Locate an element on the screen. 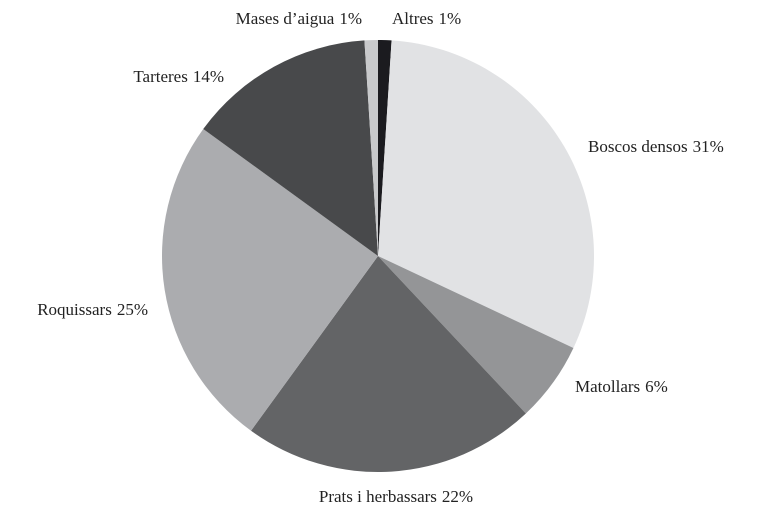 Image resolution: width=762 pixels, height=511 pixels. slice-label: Boscos densos 31% is located at coordinates (656, 146).